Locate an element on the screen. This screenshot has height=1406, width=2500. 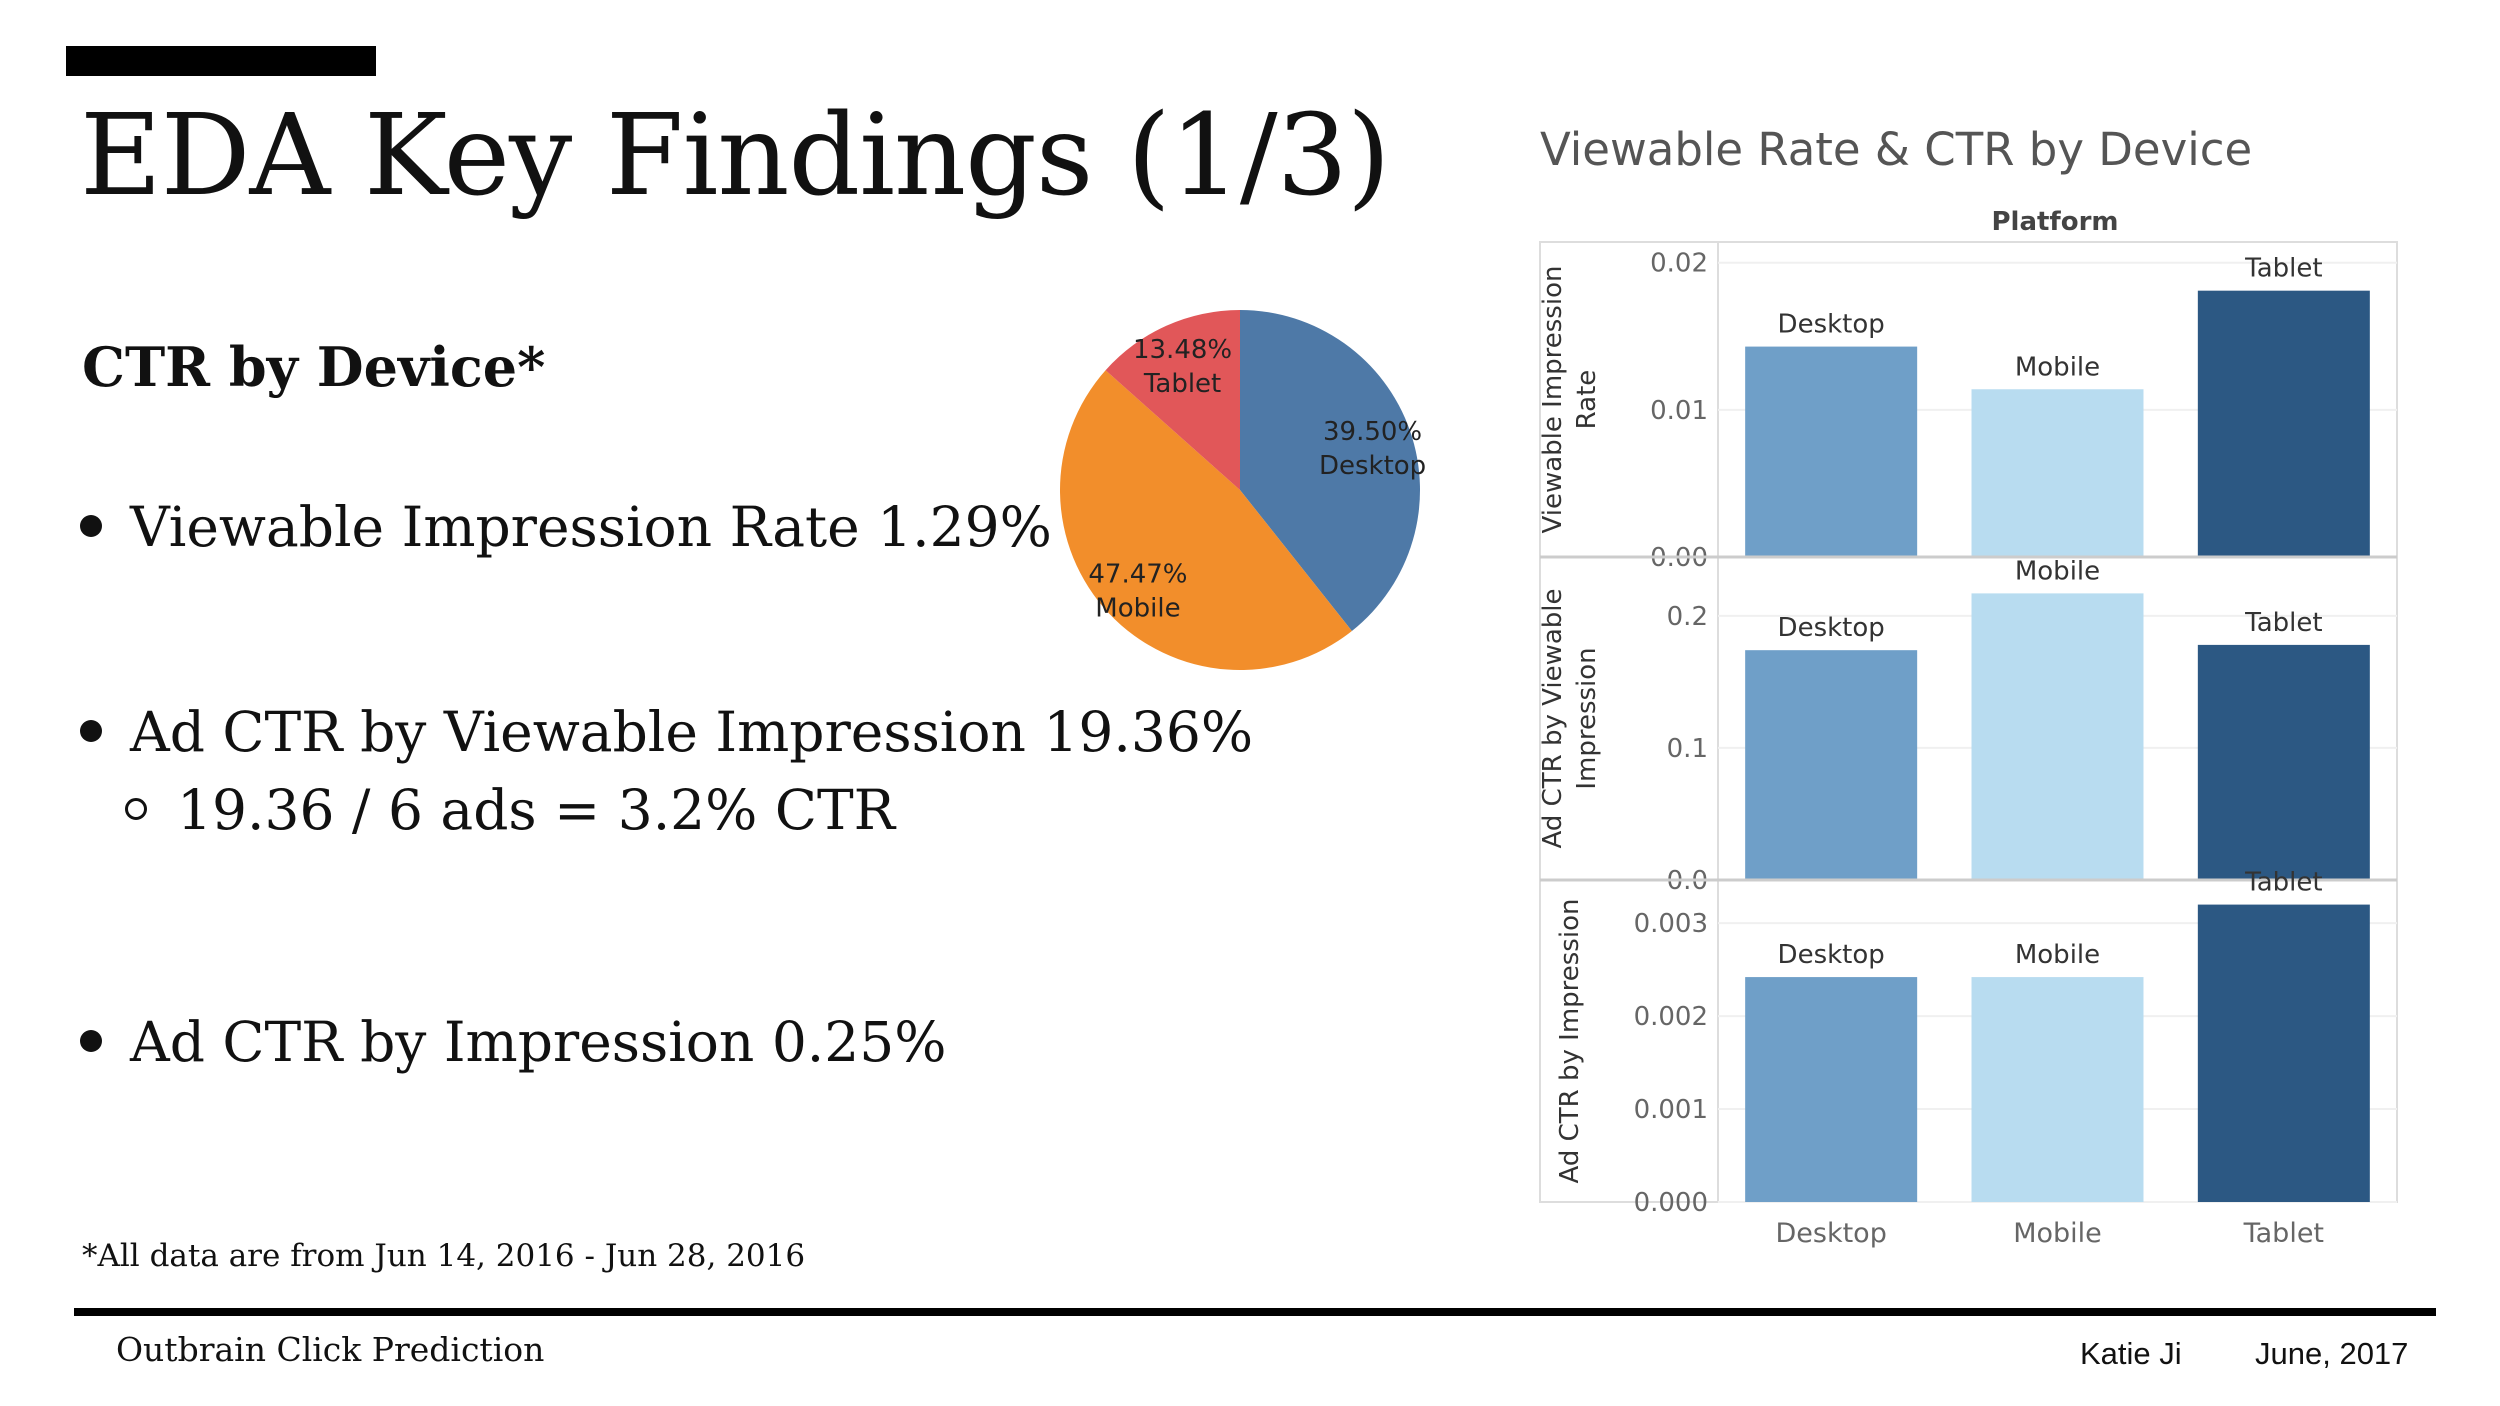
y-tick-label: 0.1 is located at coordinates (1687, 749).